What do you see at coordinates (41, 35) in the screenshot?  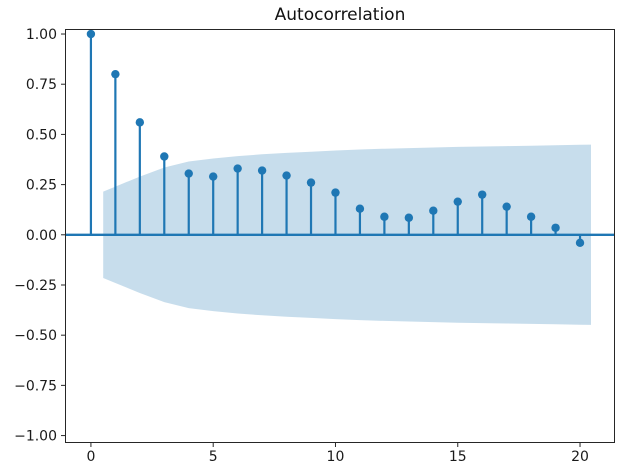 I see `y-tick-label: 1.00` at bounding box center [41, 35].